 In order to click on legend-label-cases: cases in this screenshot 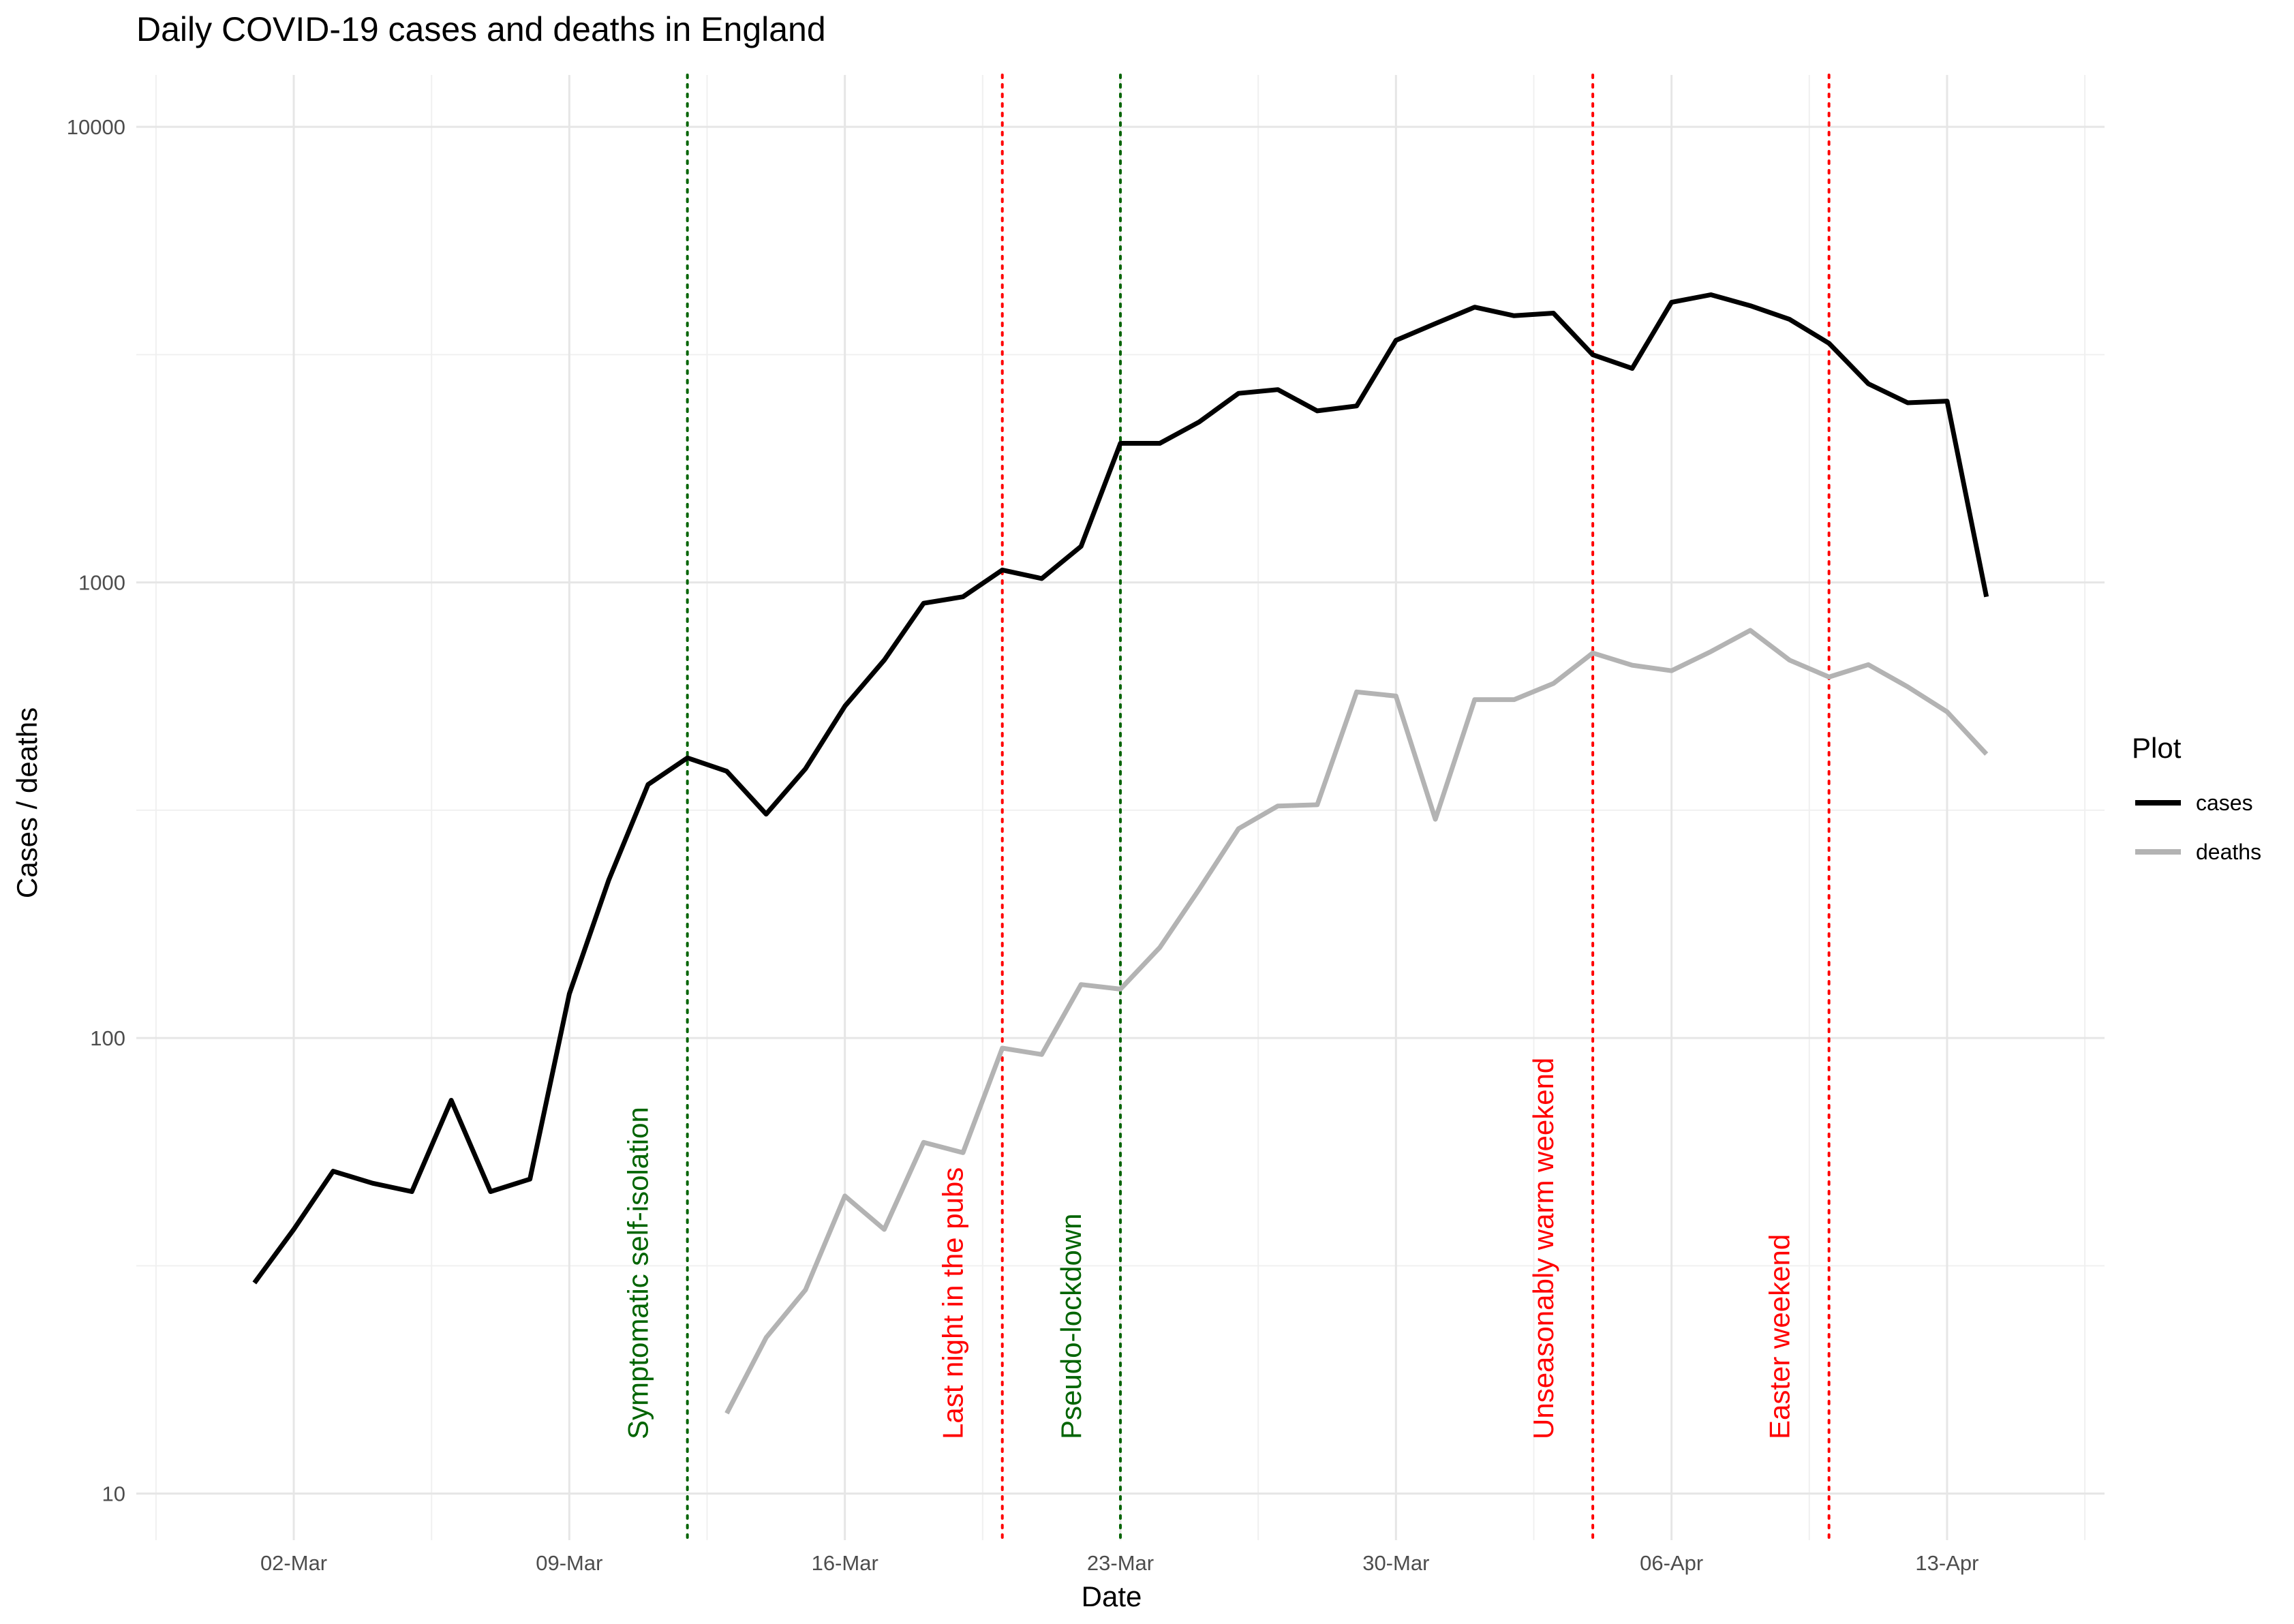, I will do `click(2224, 803)`.